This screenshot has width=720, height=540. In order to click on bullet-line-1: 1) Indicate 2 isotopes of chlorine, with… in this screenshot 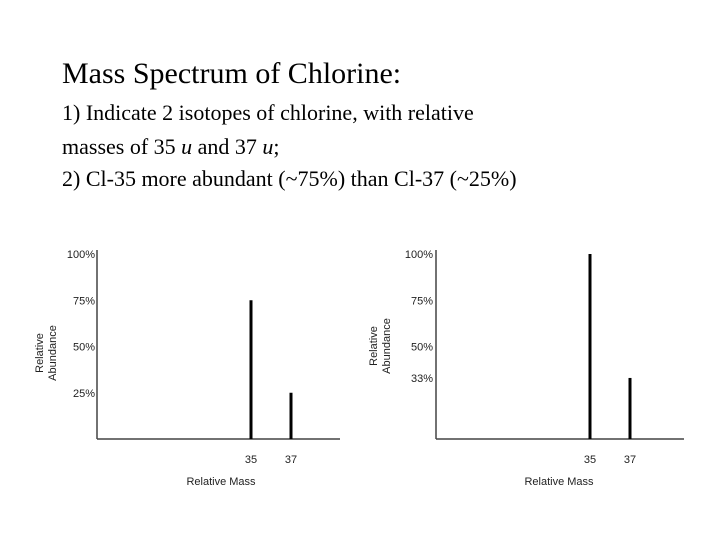, I will do `click(268, 112)`.